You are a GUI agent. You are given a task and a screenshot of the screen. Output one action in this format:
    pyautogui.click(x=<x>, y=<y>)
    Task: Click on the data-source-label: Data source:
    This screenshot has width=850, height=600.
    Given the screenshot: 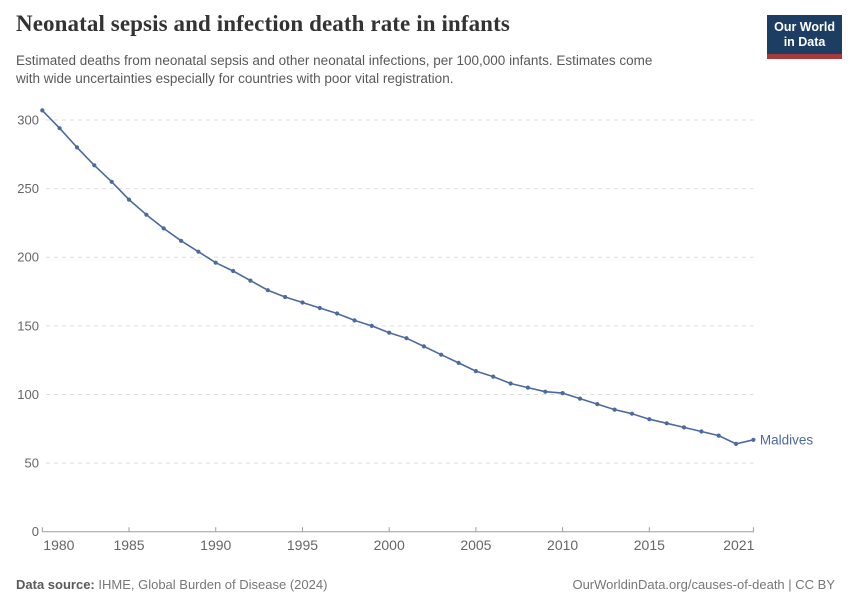 What is the action you would take?
    pyautogui.click(x=55, y=584)
    